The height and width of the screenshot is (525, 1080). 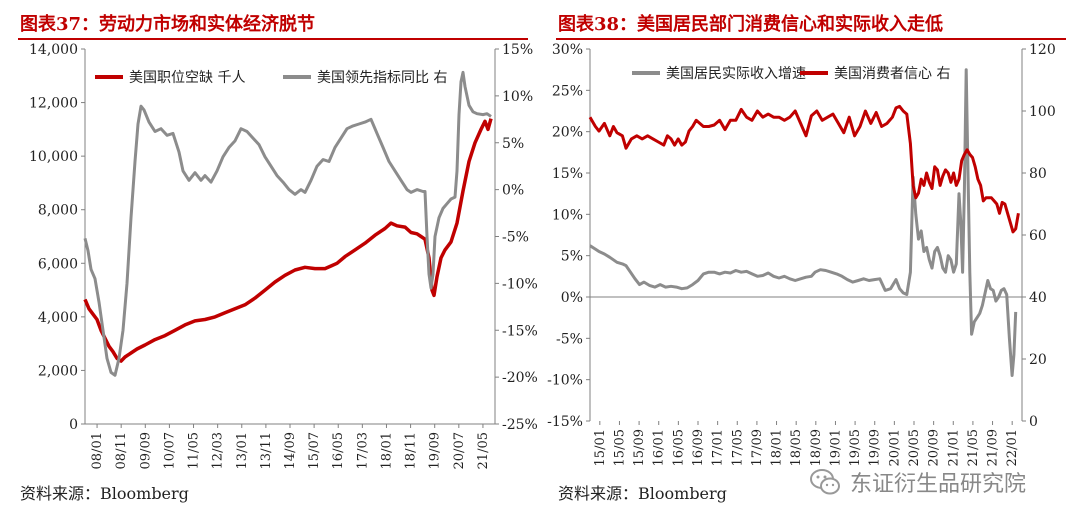 I want to click on left-right-tick-label: -20%, so click(x=520, y=378).